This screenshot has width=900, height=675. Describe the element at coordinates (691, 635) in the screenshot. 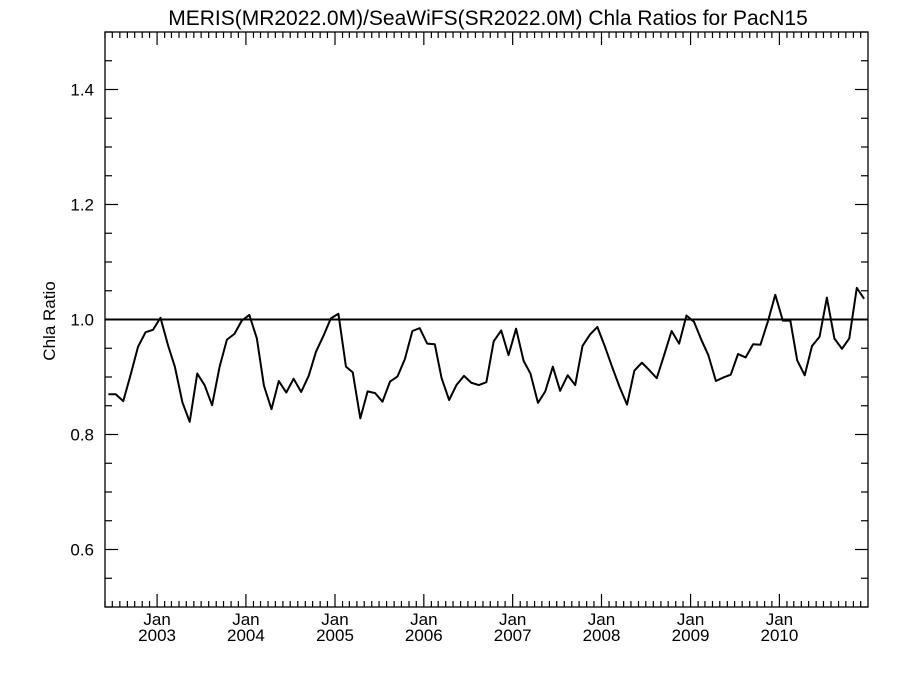

I see `x-tick-year-label: 2009` at that location.